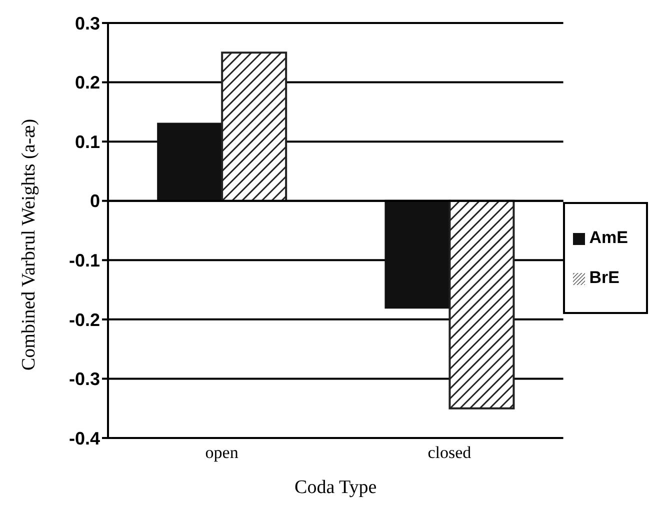 The height and width of the screenshot is (523, 669). Describe the element at coordinates (84, 260) in the screenshot. I see `y-tick-label: -0.1` at that location.